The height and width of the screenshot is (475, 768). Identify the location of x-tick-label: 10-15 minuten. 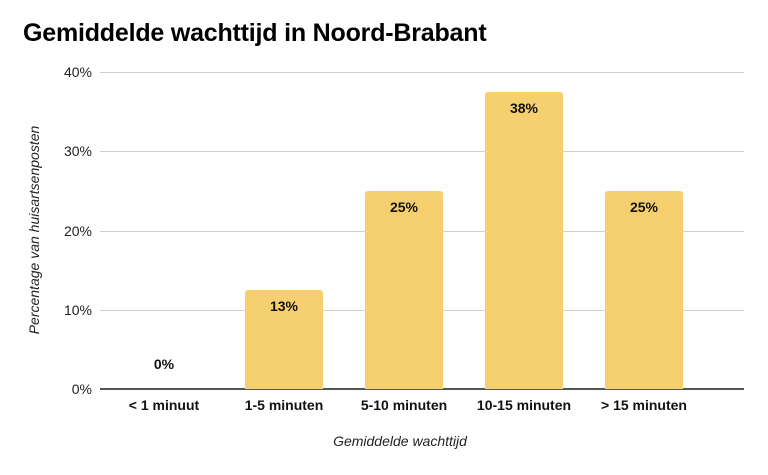
(524, 405).